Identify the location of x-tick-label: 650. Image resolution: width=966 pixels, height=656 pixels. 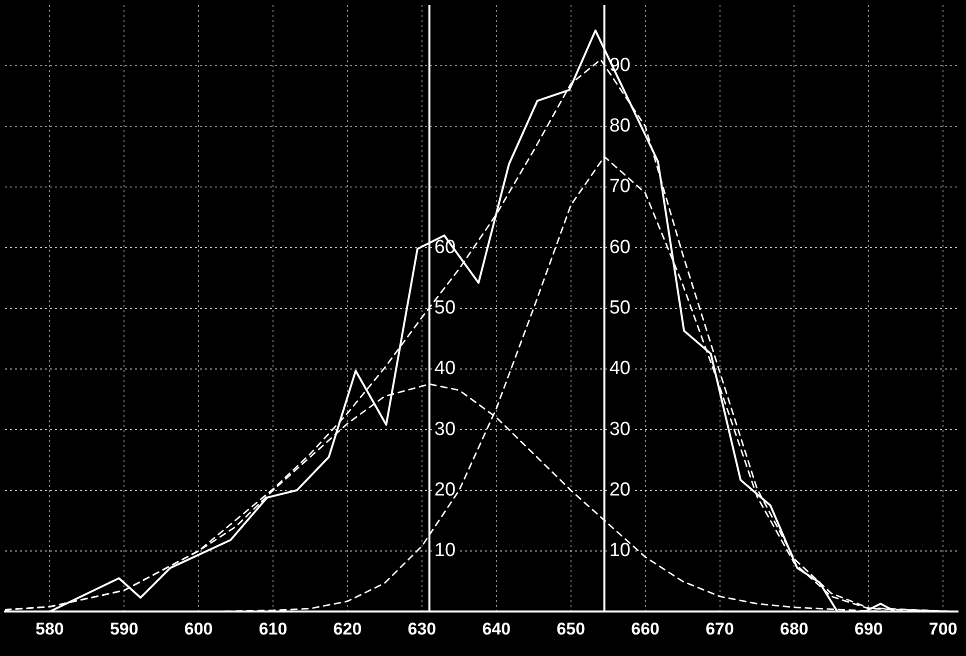
(571, 628).